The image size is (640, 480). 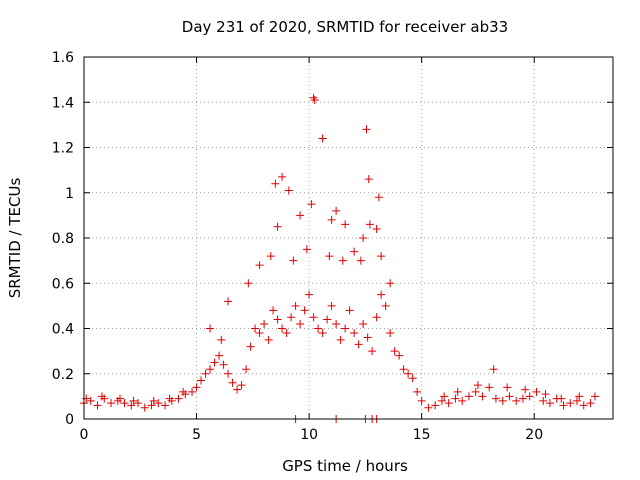 What do you see at coordinates (534, 435) in the screenshot?
I see `x-tick-label: 20` at bounding box center [534, 435].